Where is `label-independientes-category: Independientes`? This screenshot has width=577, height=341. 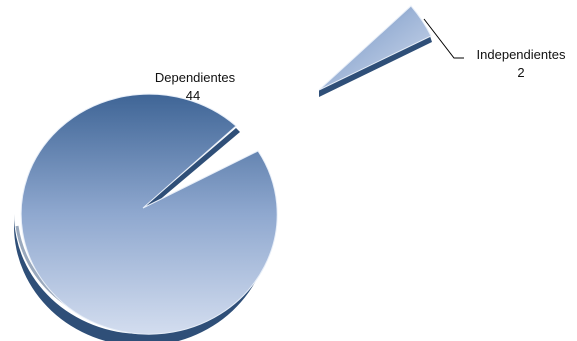 label-independientes-category: Independientes is located at coordinates (521, 54).